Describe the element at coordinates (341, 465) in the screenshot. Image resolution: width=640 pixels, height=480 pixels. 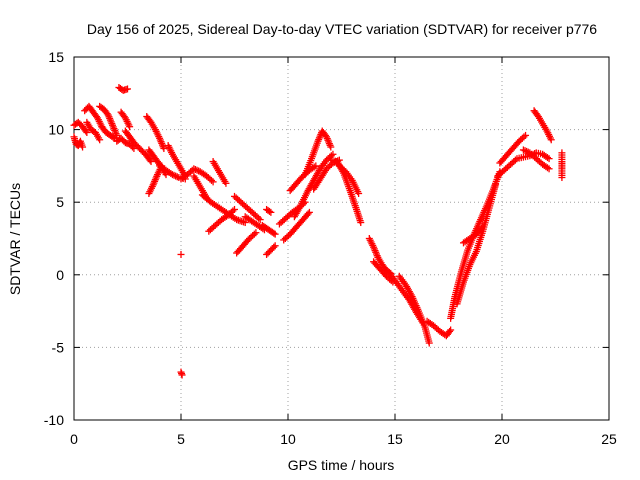
I see `x-axis-label: GPS time / hours` at that location.